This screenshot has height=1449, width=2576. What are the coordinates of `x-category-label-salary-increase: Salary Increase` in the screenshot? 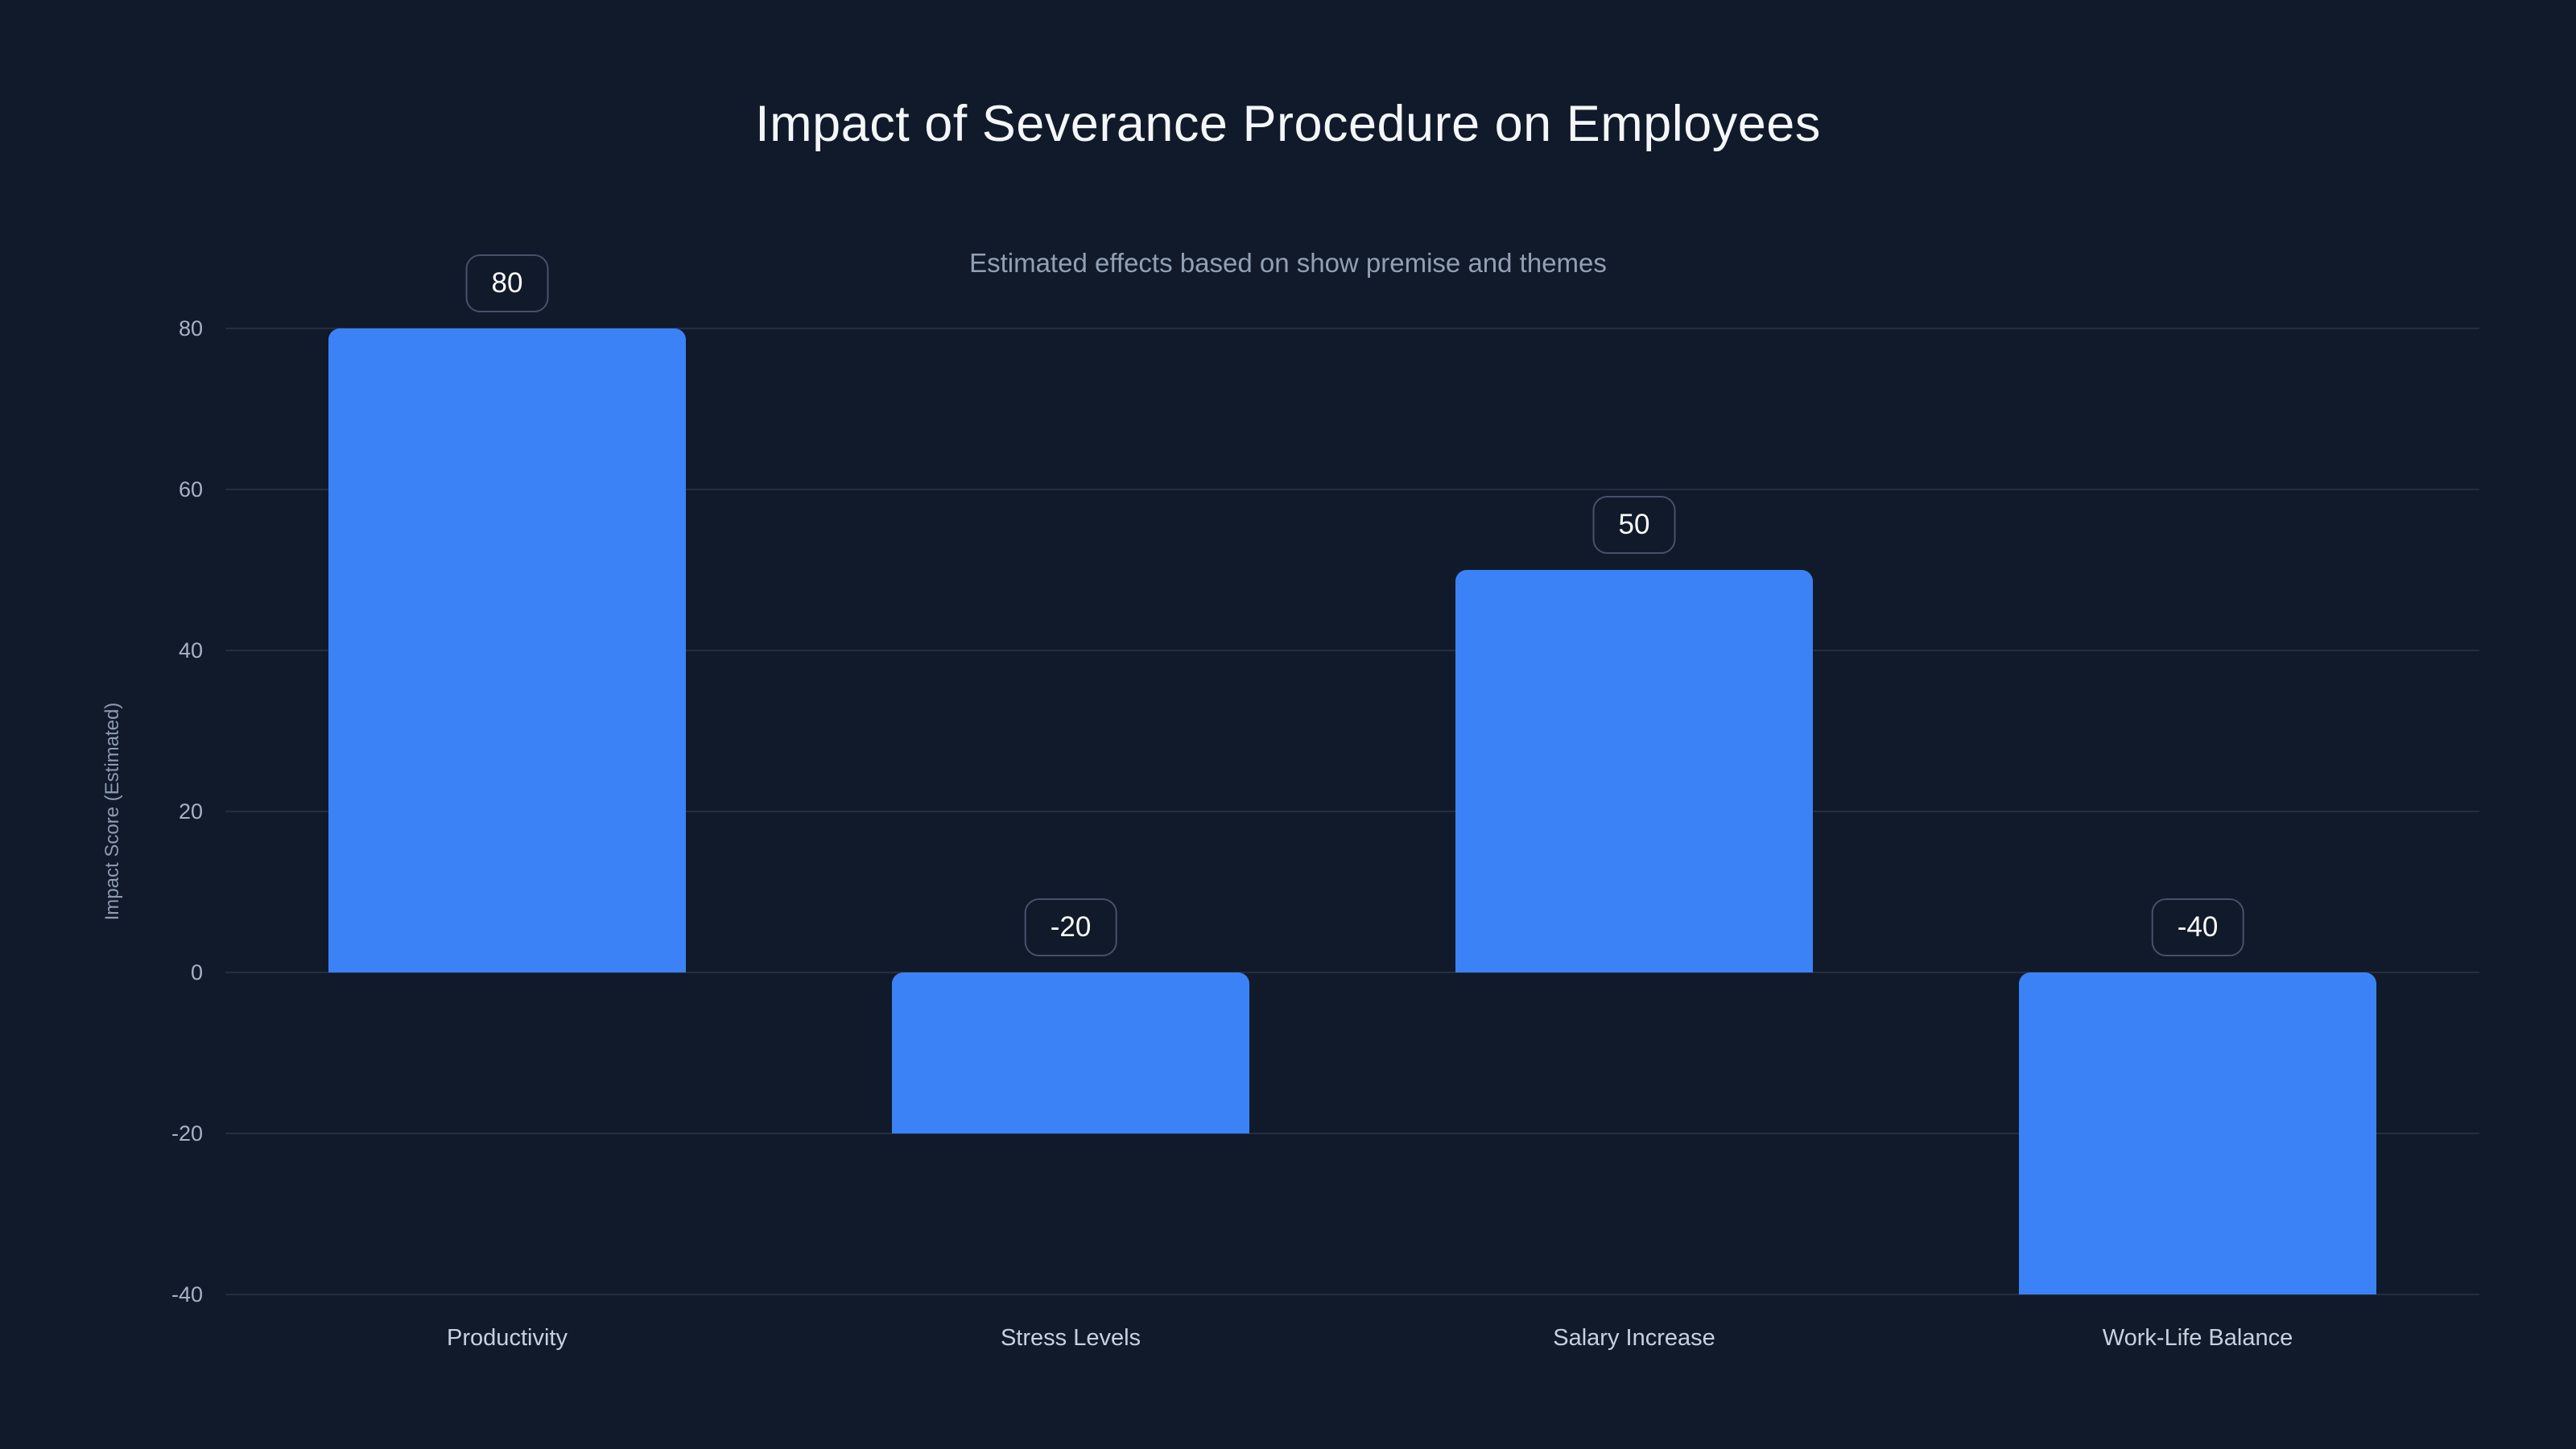 It's located at (1634, 1338).